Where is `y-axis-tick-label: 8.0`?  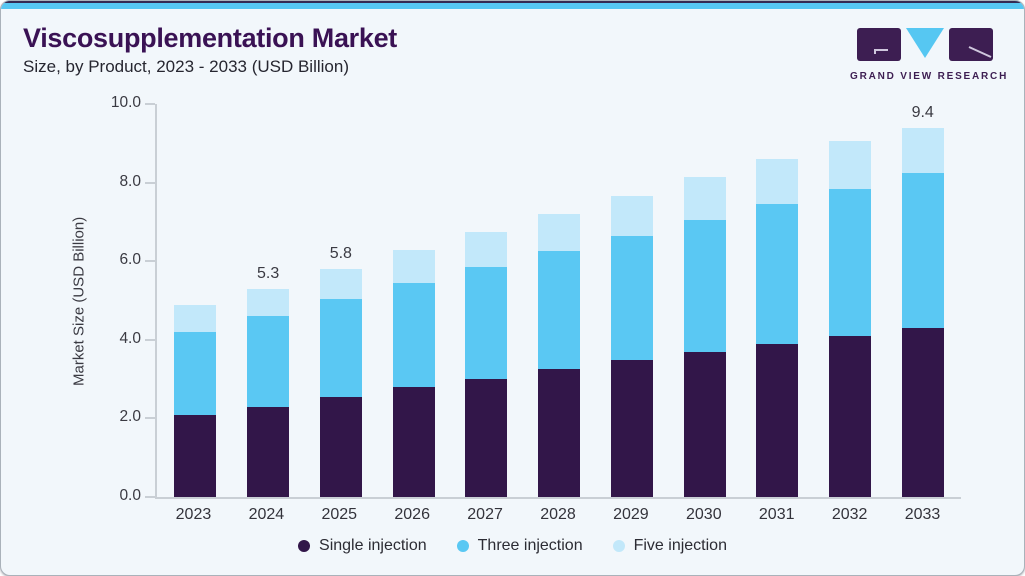
y-axis-tick-label: 8.0 is located at coordinates (130, 181).